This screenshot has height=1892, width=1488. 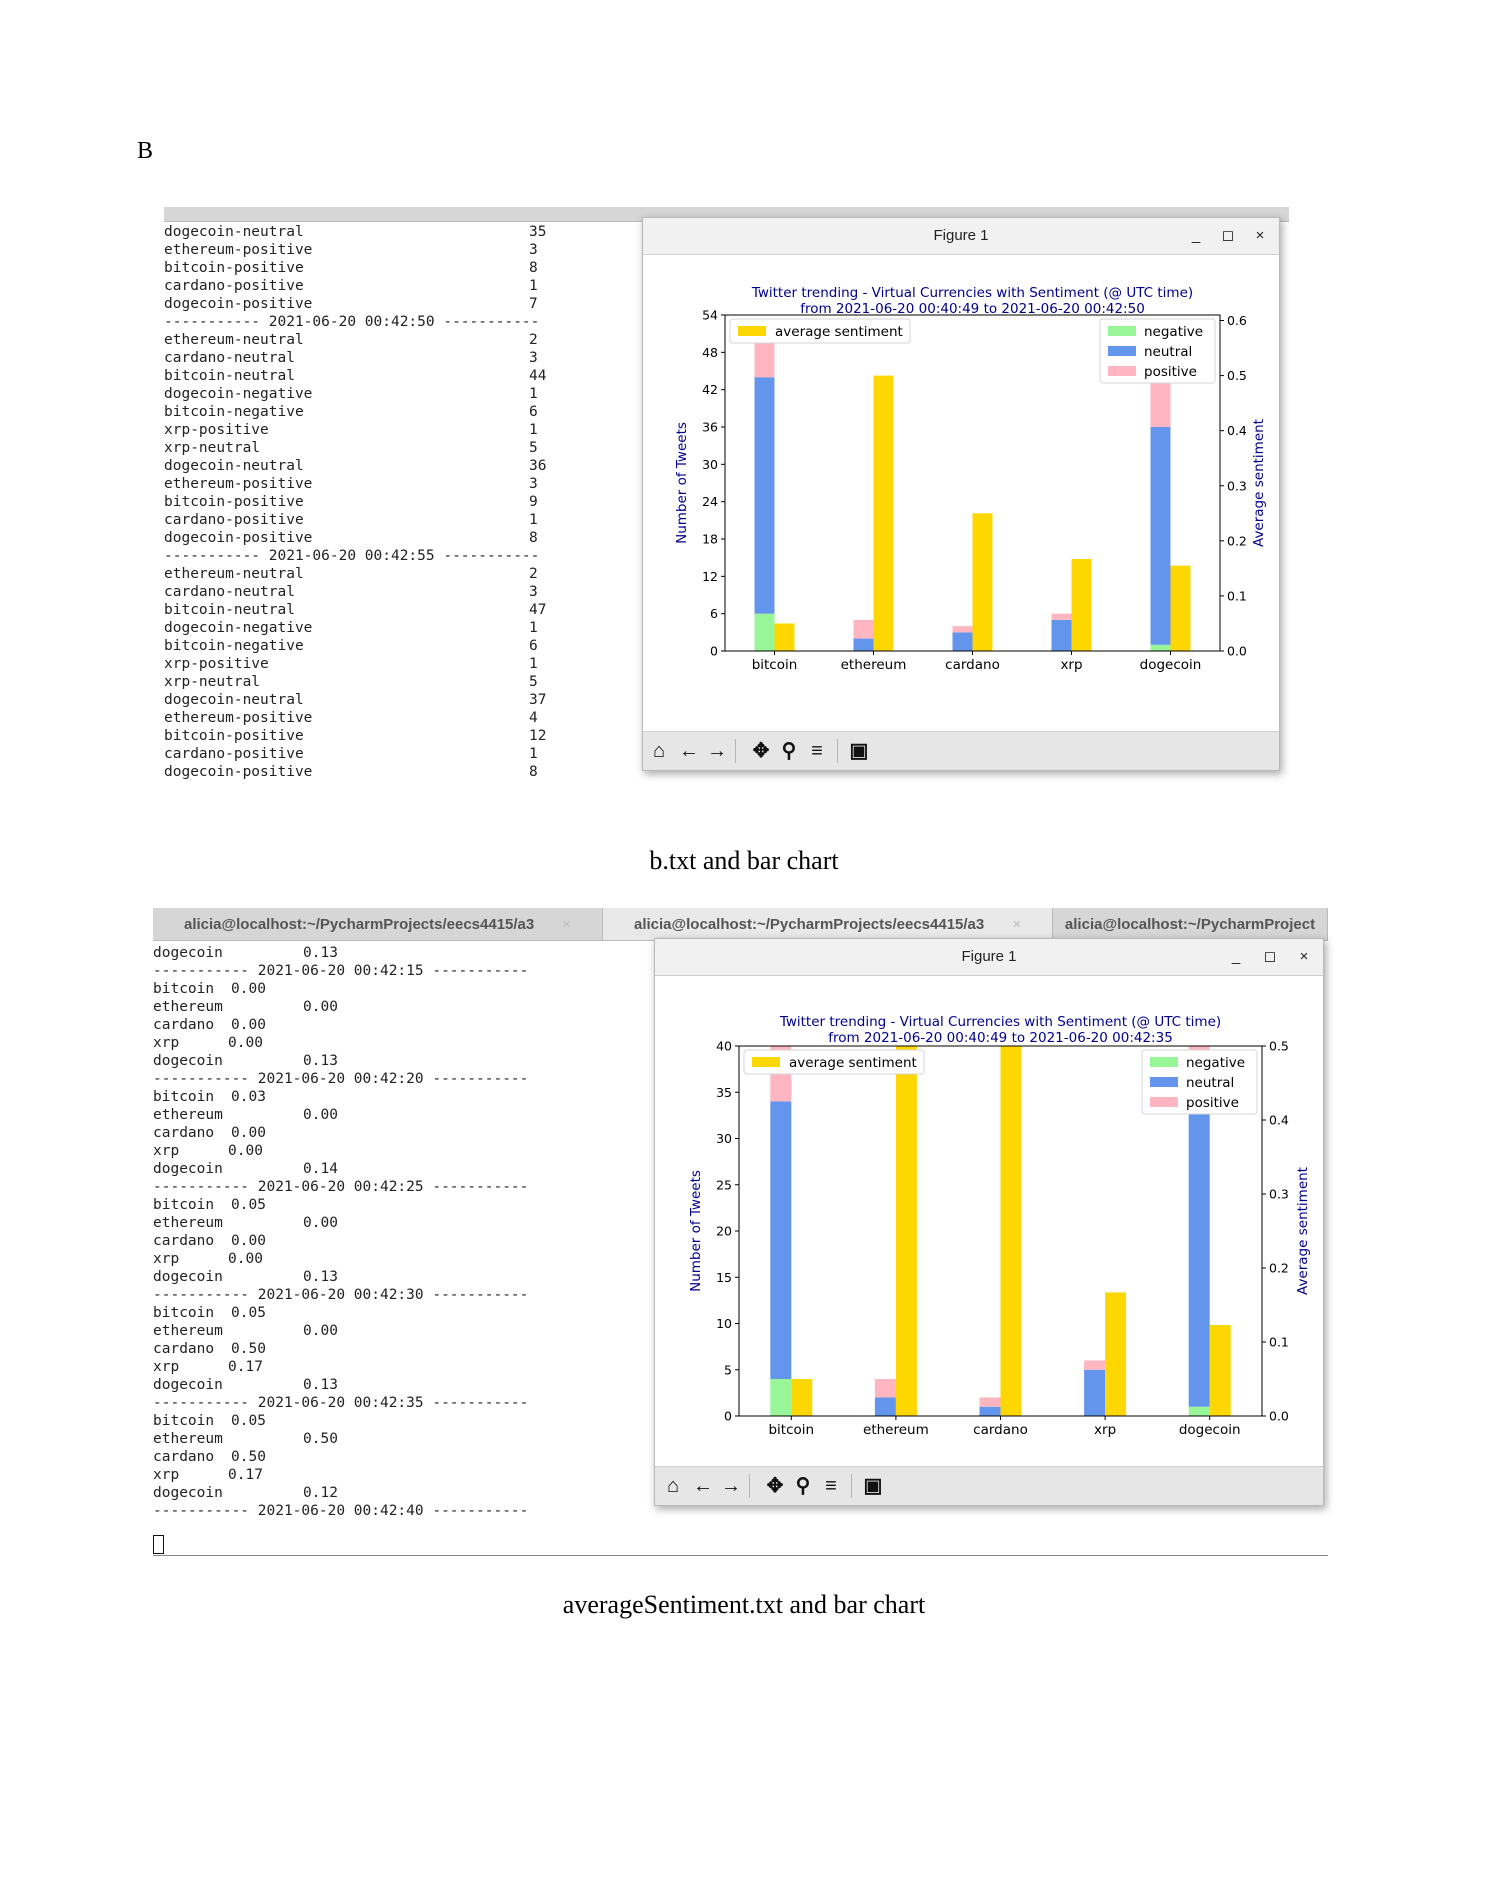 I want to click on y-tick-label: 35, so click(x=724, y=1092).